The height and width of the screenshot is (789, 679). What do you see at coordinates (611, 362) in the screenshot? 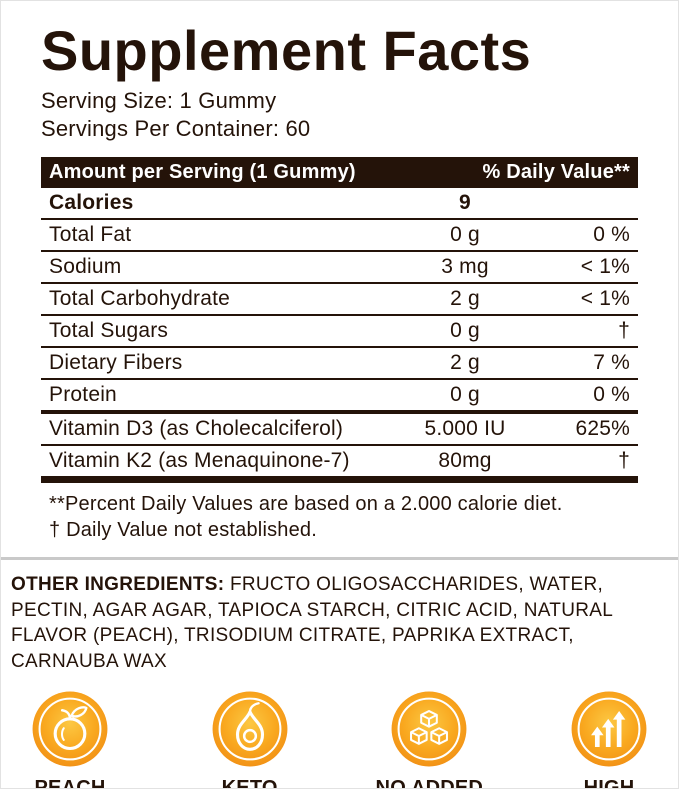
I see `nutrient-dv: 7 %` at bounding box center [611, 362].